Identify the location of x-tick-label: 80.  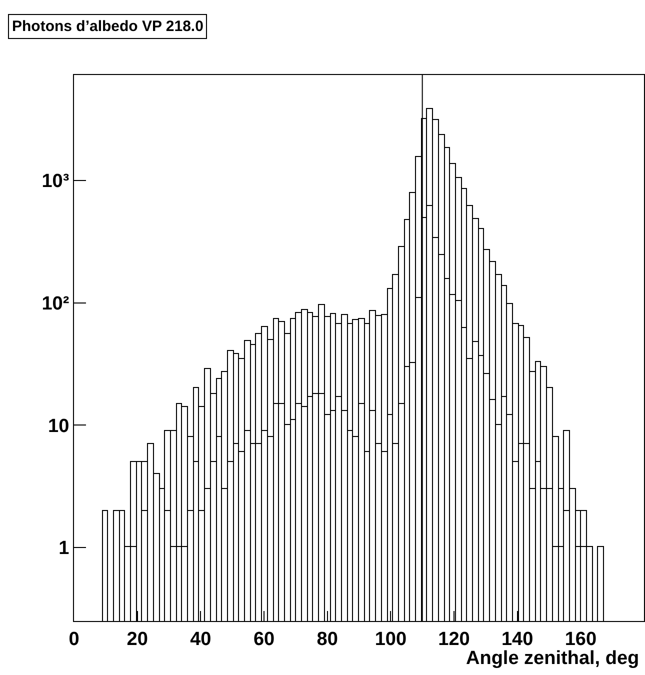
(327, 639).